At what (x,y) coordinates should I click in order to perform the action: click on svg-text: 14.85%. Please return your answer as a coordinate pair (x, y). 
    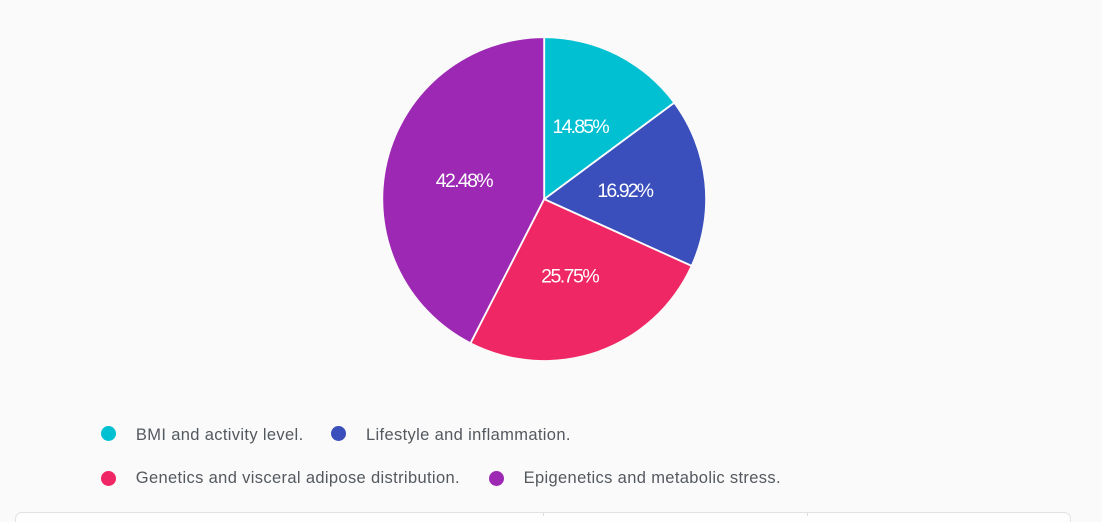
    Looking at the image, I should click on (581, 127).